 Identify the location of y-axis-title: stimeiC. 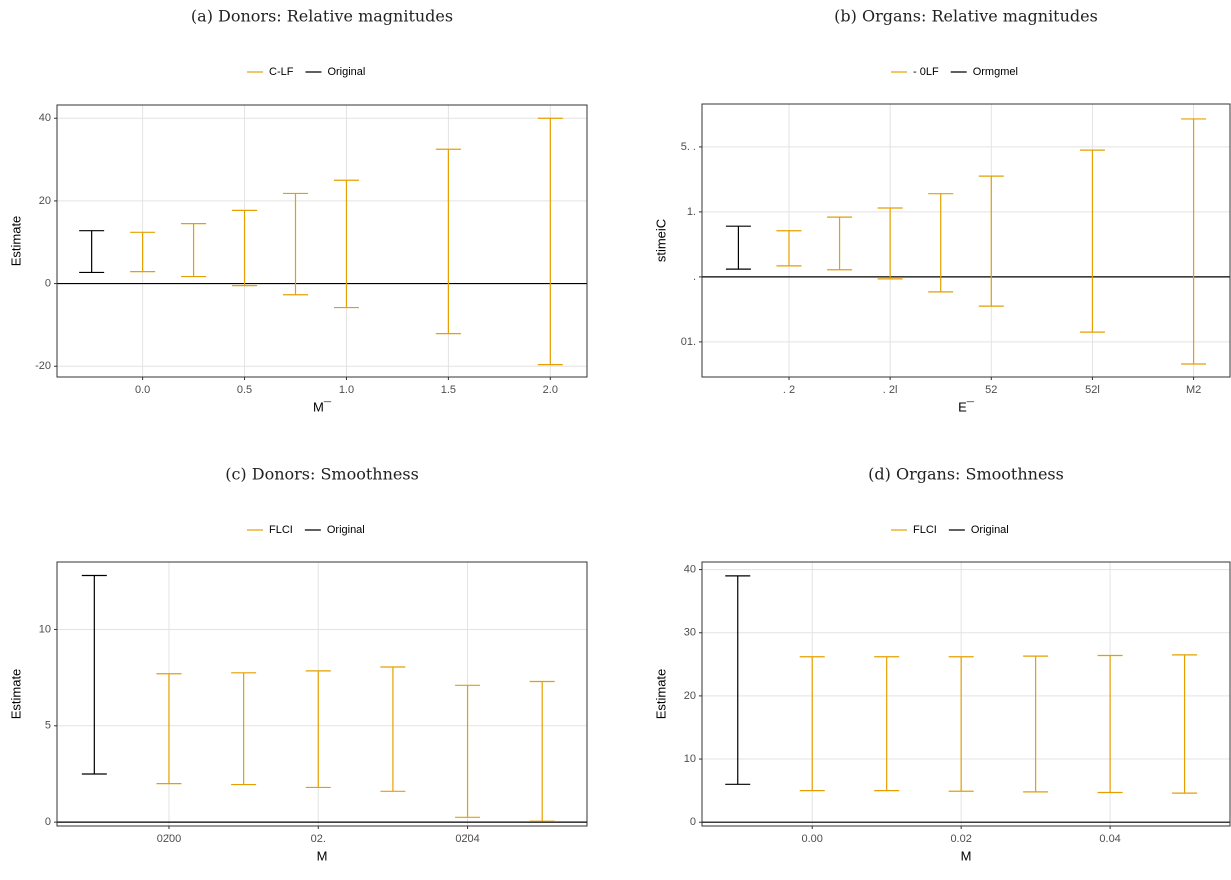
(660, 240).